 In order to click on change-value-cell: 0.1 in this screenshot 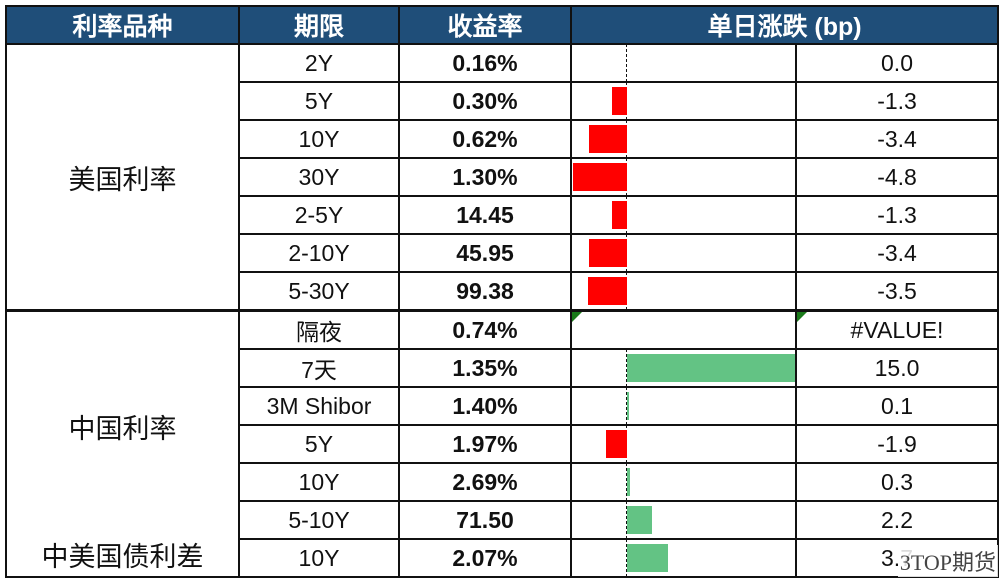, I will do `click(897, 406)`.